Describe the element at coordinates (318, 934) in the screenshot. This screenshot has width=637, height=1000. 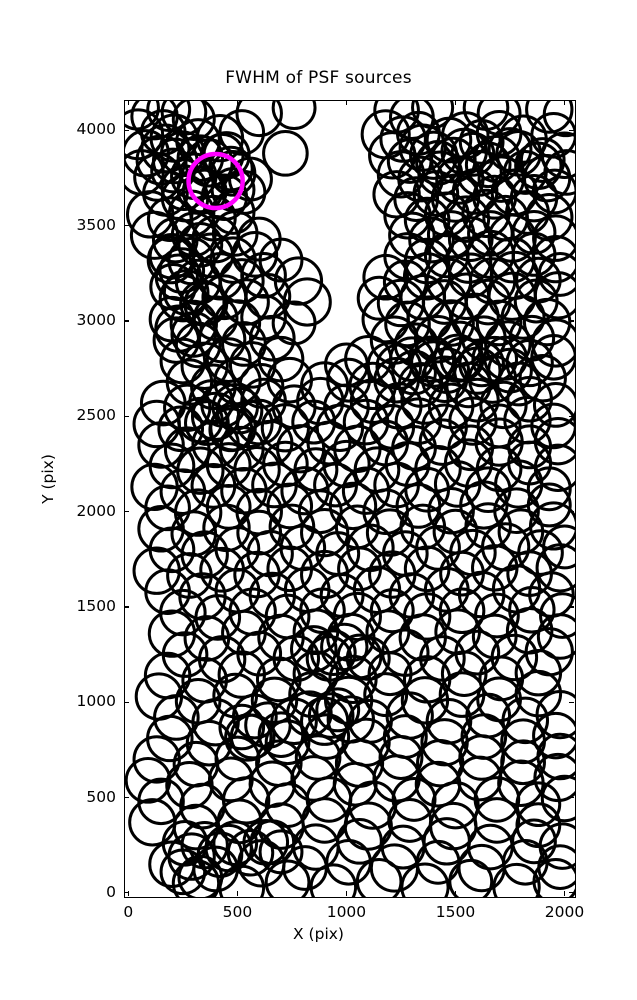
I see `x-axis-label: X (pix)` at that location.